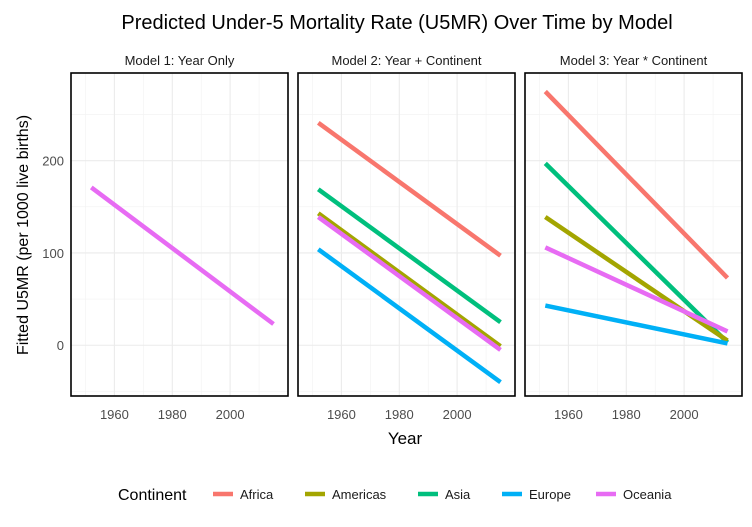 This screenshot has width=752, height=527. I want to click on facet-strip-title: Model 1: Year Only, so click(180, 60).